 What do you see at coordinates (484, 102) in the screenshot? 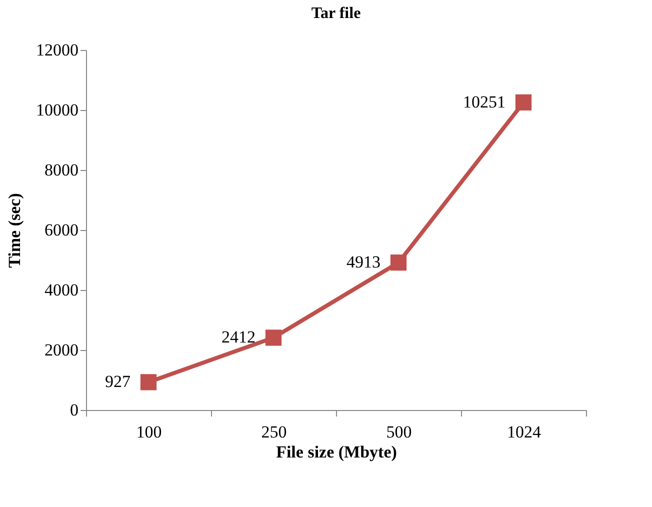
I see `data-label: 10251` at bounding box center [484, 102].